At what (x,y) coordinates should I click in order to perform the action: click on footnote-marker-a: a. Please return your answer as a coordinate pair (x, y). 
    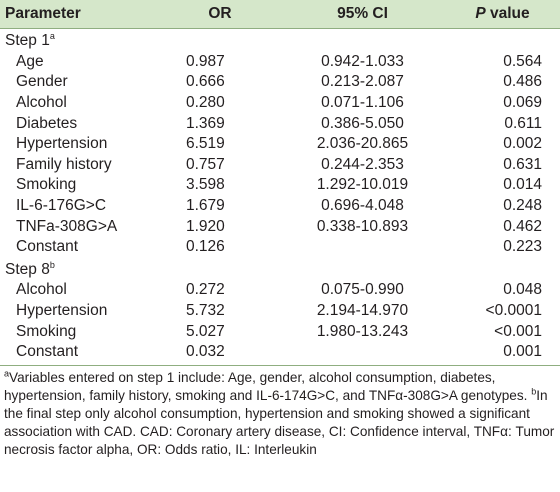
    Looking at the image, I should click on (7, 372).